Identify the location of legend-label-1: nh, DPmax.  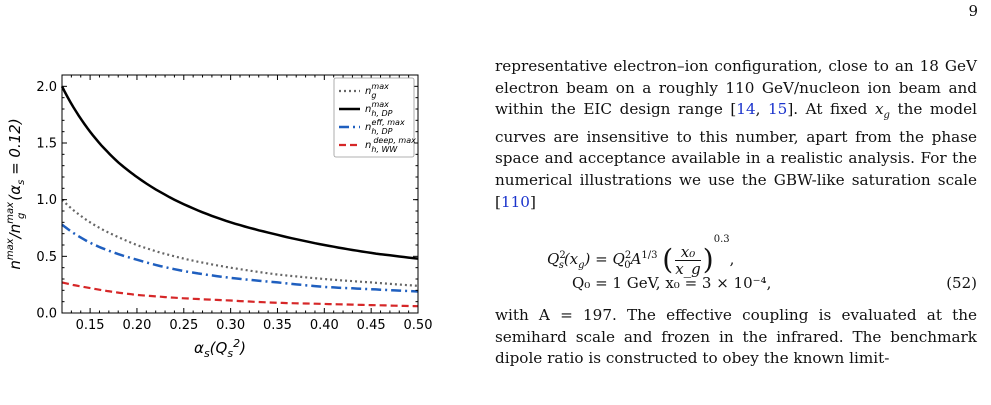
(379, 109).